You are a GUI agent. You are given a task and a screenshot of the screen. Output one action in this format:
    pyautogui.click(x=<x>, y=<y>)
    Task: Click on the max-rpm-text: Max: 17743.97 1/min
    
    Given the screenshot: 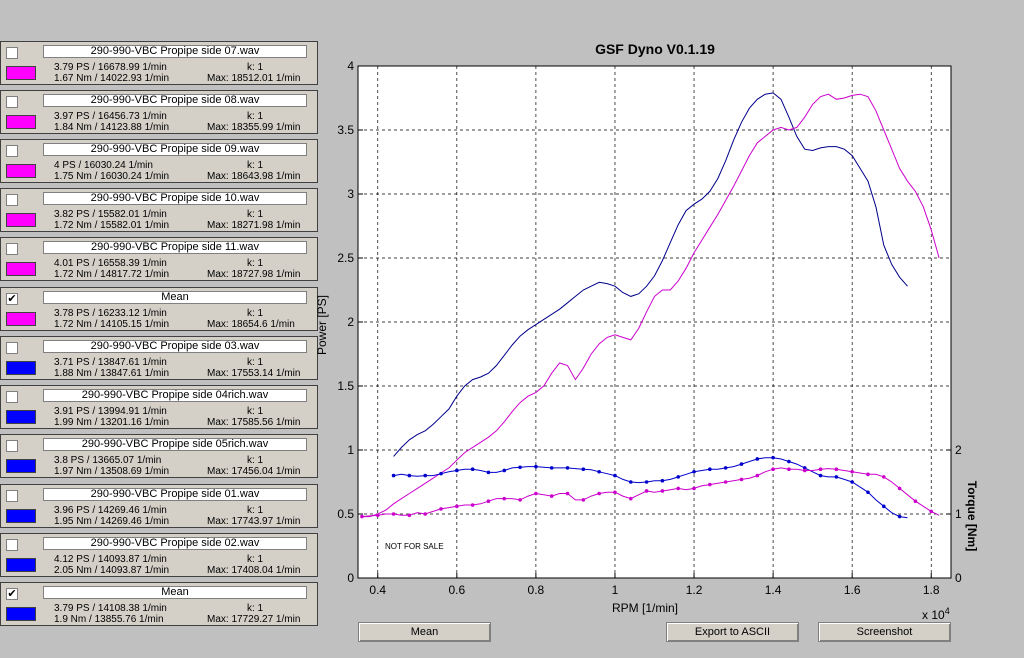 What is the action you would take?
    pyautogui.click(x=254, y=521)
    